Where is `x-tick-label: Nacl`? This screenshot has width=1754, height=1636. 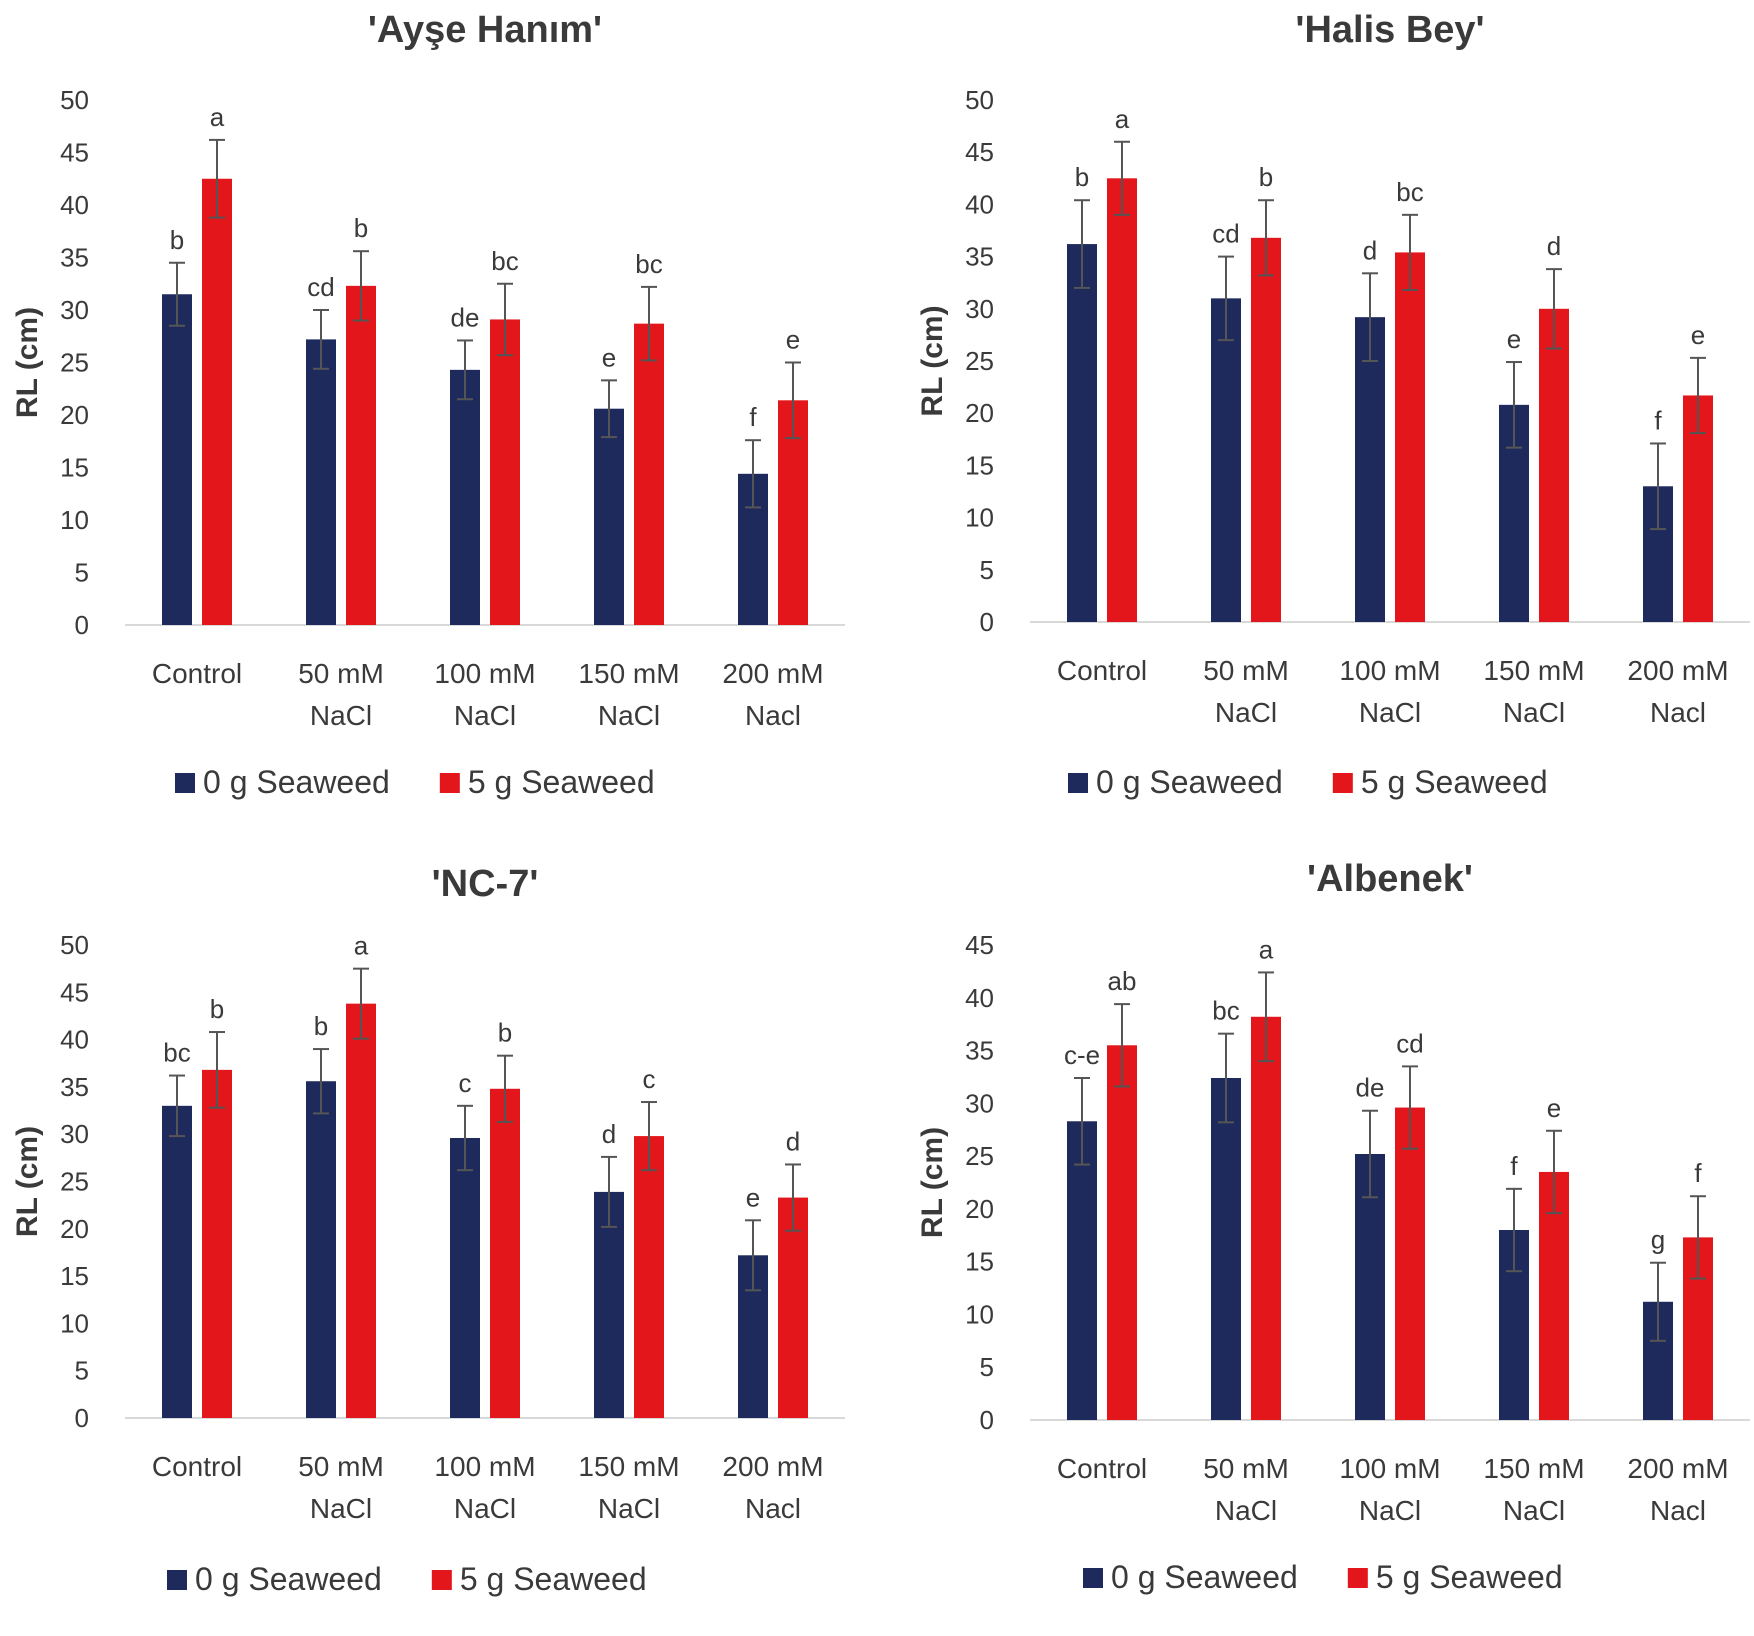
x-tick-label: Nacl is located at coordinates (1678, 712).